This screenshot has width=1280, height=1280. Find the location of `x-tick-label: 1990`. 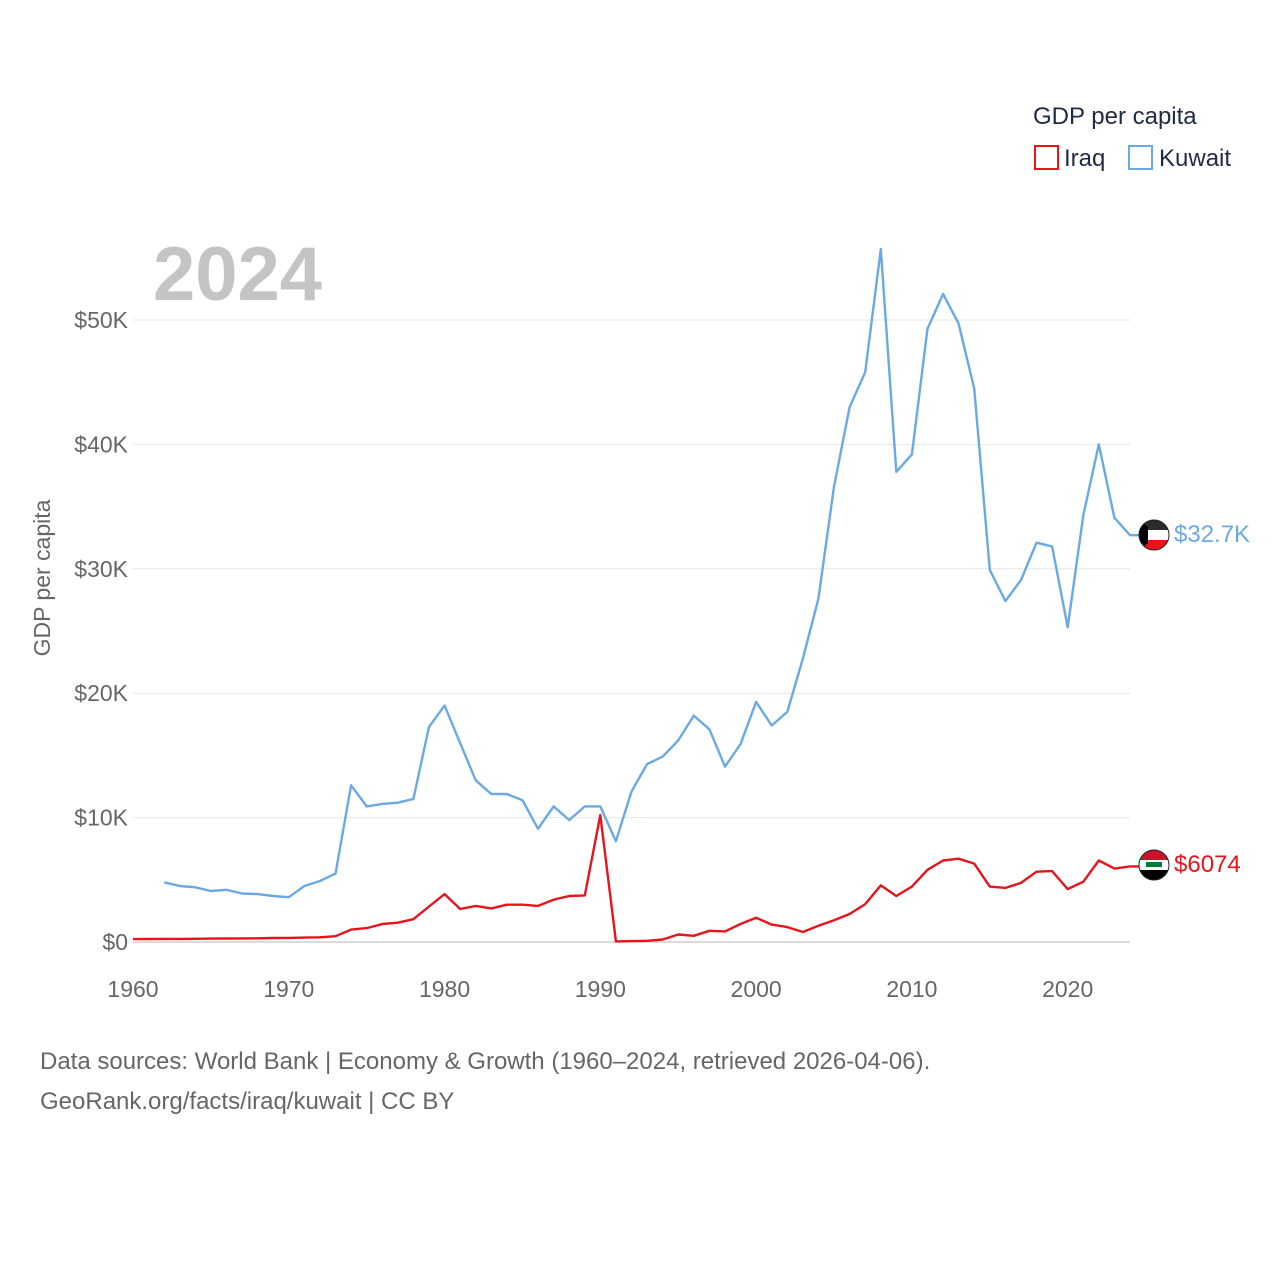

x-tick-label: 1990 is located at coordinates (600, 989).